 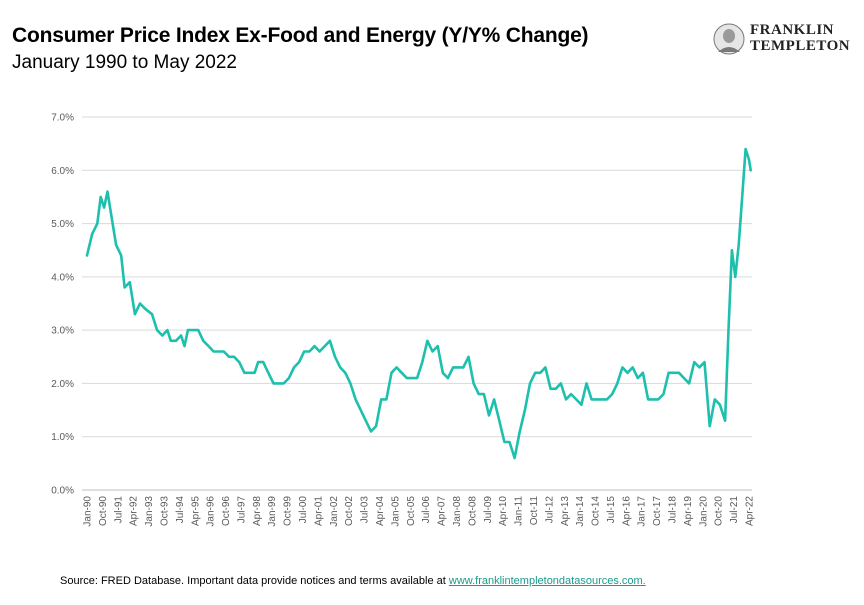 I want to click on x-tick-label: Jan-99, so click(x=272, y=511).